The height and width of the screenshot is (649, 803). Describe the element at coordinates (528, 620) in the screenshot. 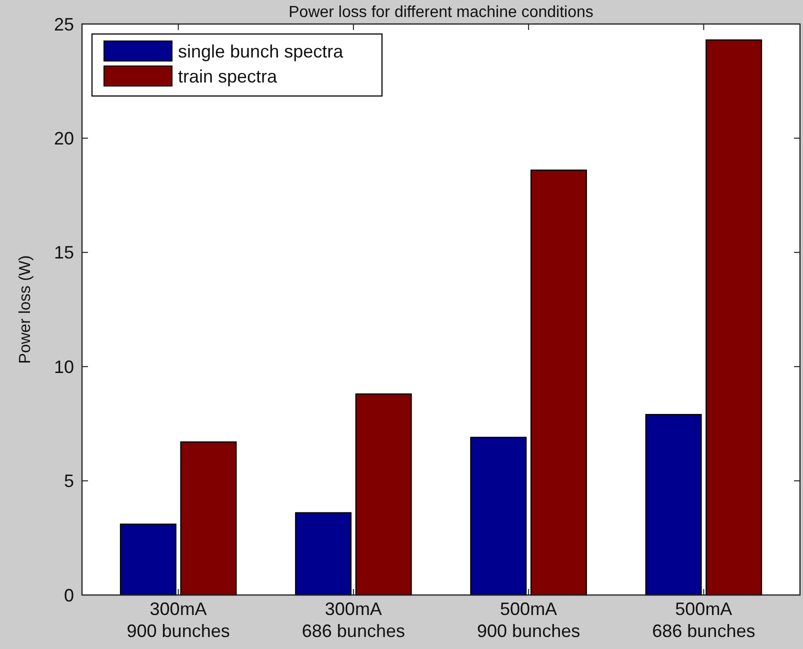

I see `x-tick-label: 500mA 900 bunches` at that location.